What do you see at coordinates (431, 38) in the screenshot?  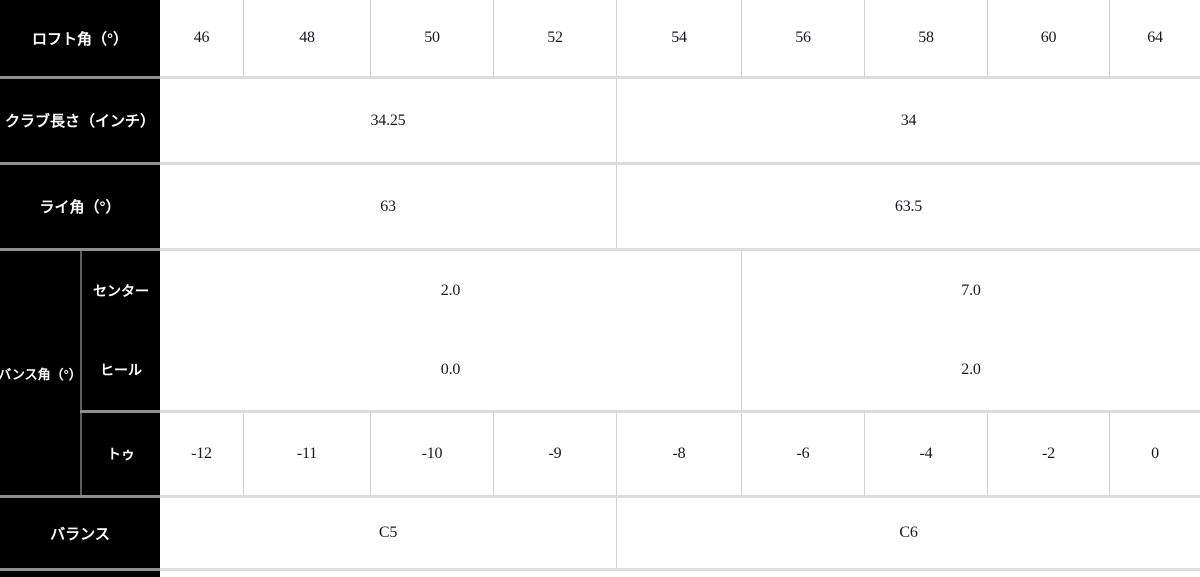 I see `loft-value: 50` at bounding box center [431, 38].